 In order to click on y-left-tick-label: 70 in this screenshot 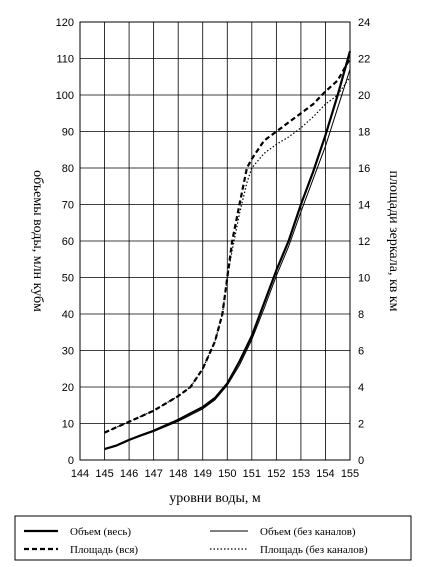, I will do `click(68, 206)`.